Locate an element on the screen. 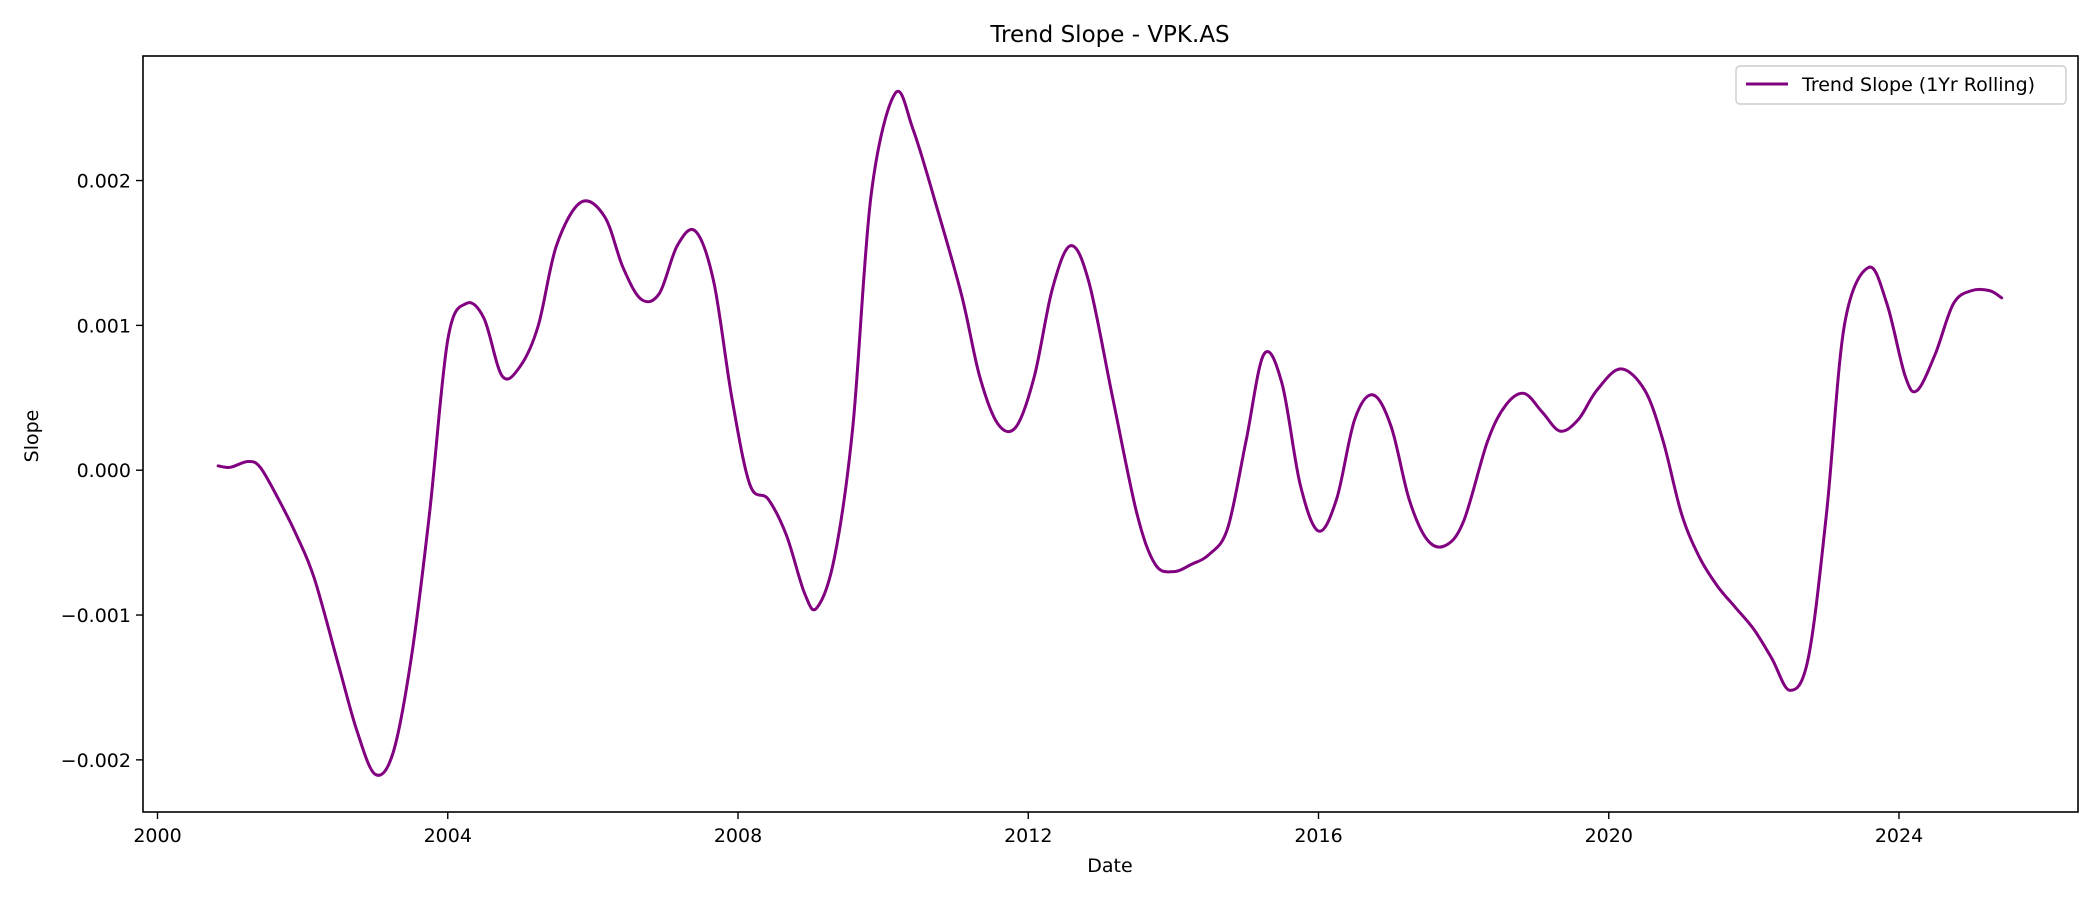 Image resolution: width=2100 pixels, height=904 pixels. x-tick-label: 2008 is located at coordinates (738, 836).